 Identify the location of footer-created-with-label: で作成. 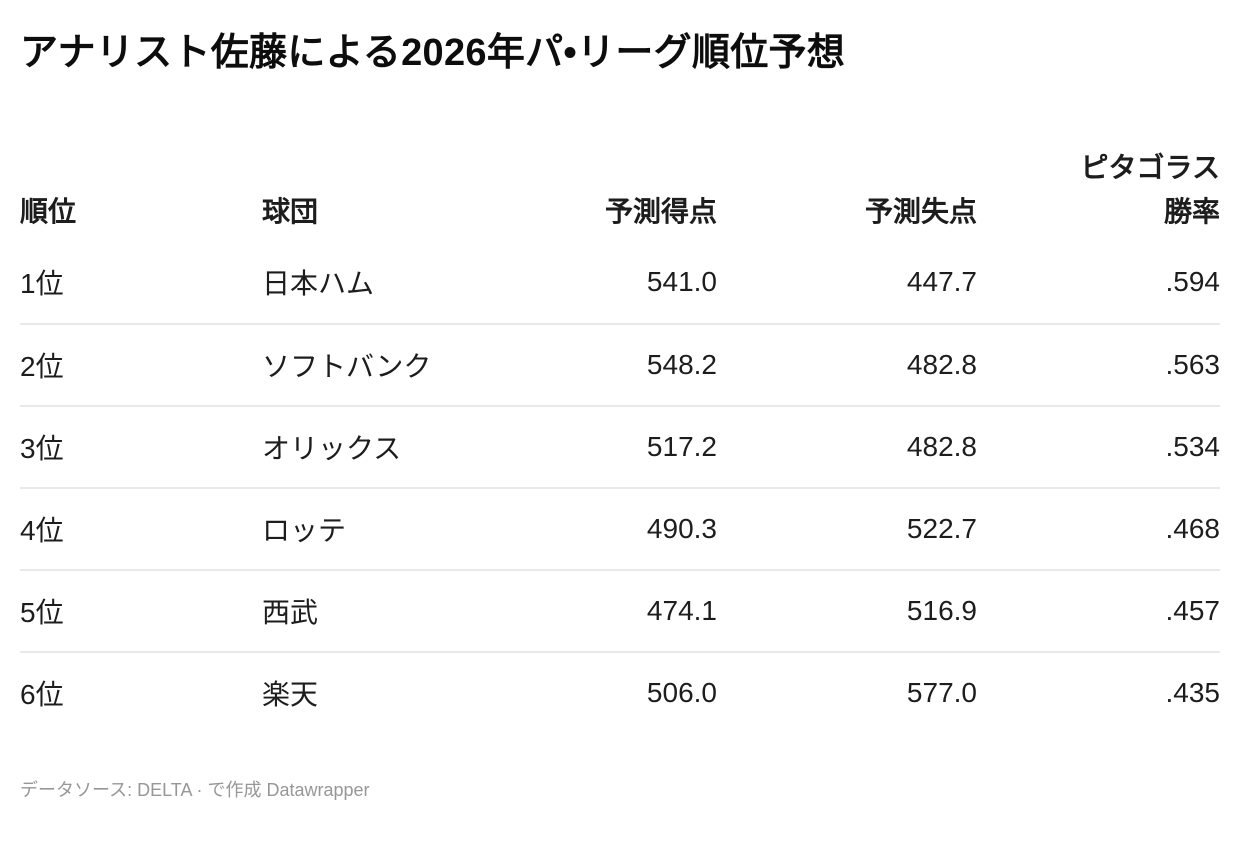
(237, 790).